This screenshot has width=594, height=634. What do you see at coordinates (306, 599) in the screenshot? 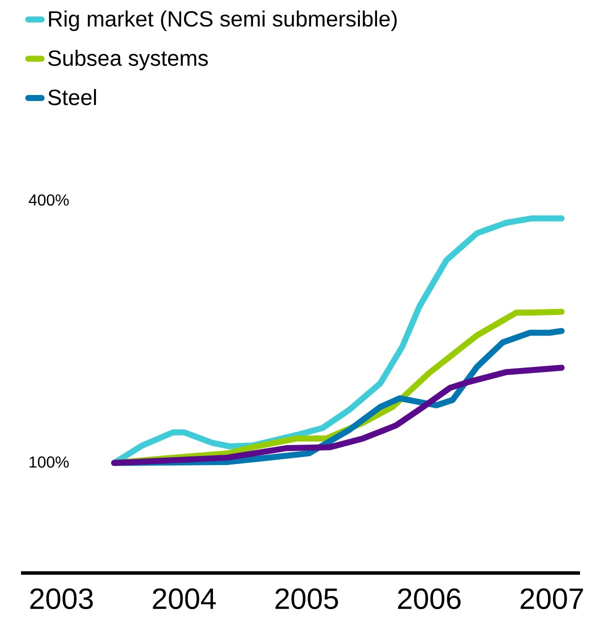
I see `x-tick-label: 2005` at bounding box center [306, 599].